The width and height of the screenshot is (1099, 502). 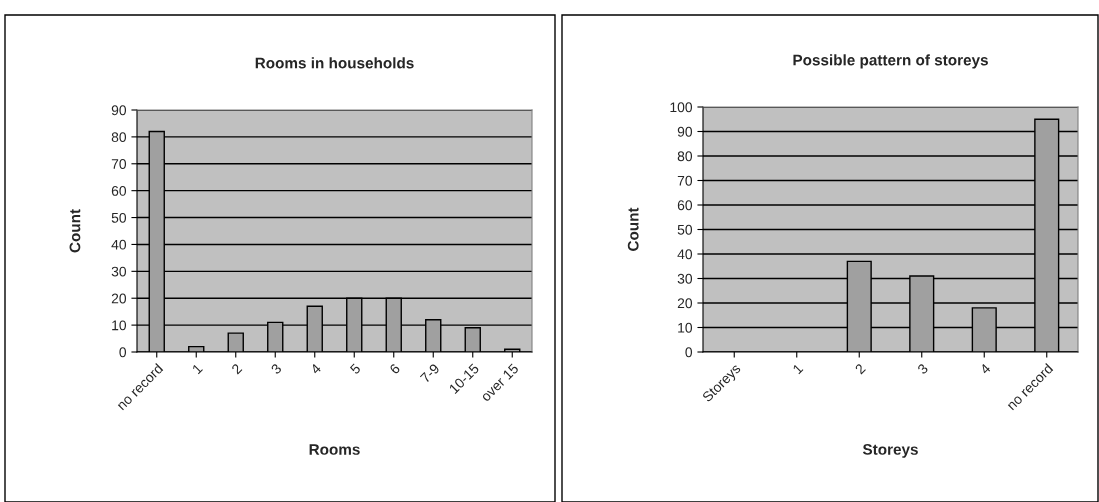 I want to click on x-tick-label: over 15, so click(x=500, y=382).